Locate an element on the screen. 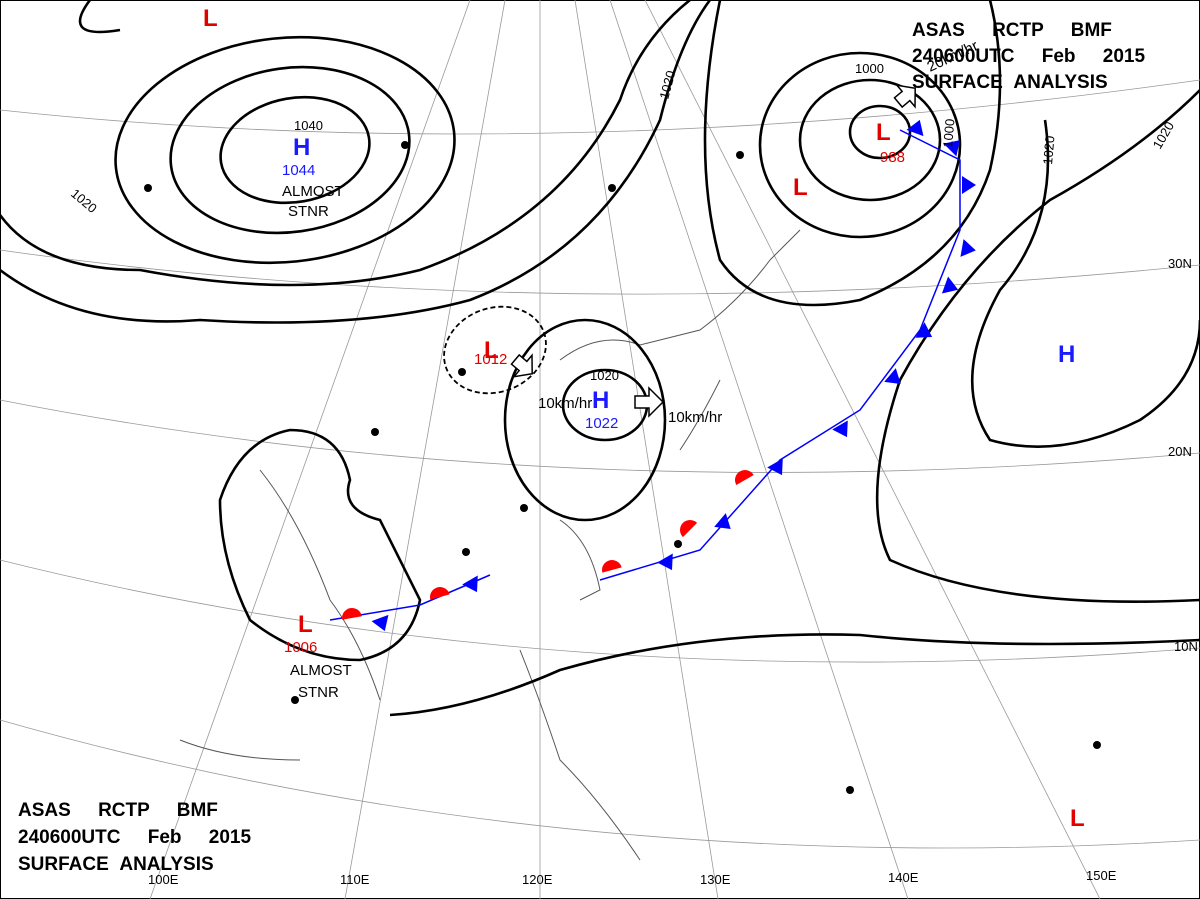 Image resolution: width=1200 pixels, height=899 pixels. center-pressure: 1006 is located at coordinates (300, 647).